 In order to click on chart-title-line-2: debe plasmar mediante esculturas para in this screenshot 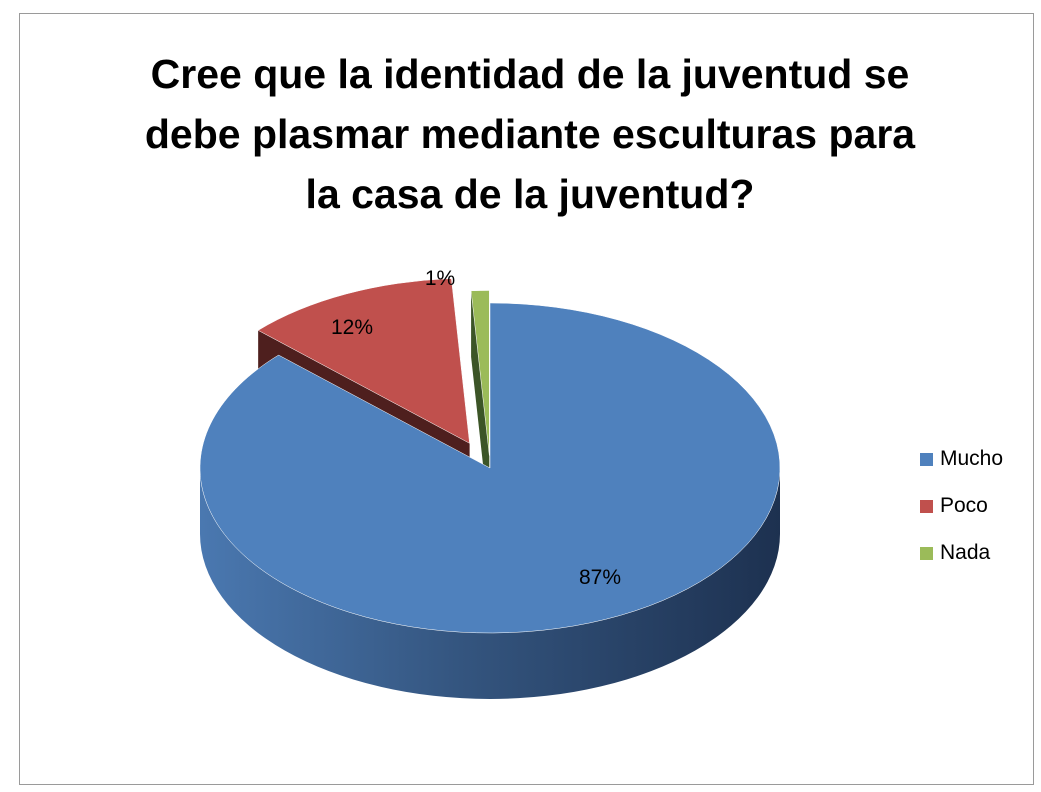, I will do `click(530, 134)`.